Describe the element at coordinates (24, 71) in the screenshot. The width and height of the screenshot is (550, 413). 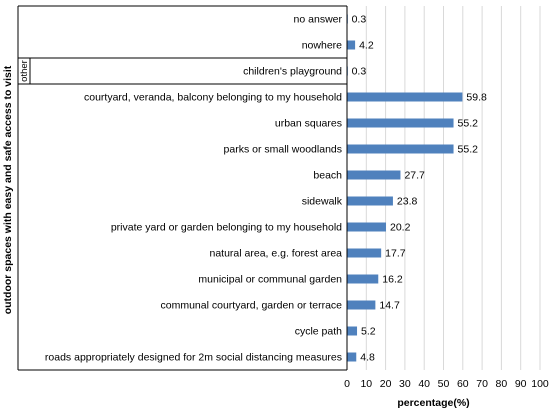
I see `group-label-other: other` at that location.